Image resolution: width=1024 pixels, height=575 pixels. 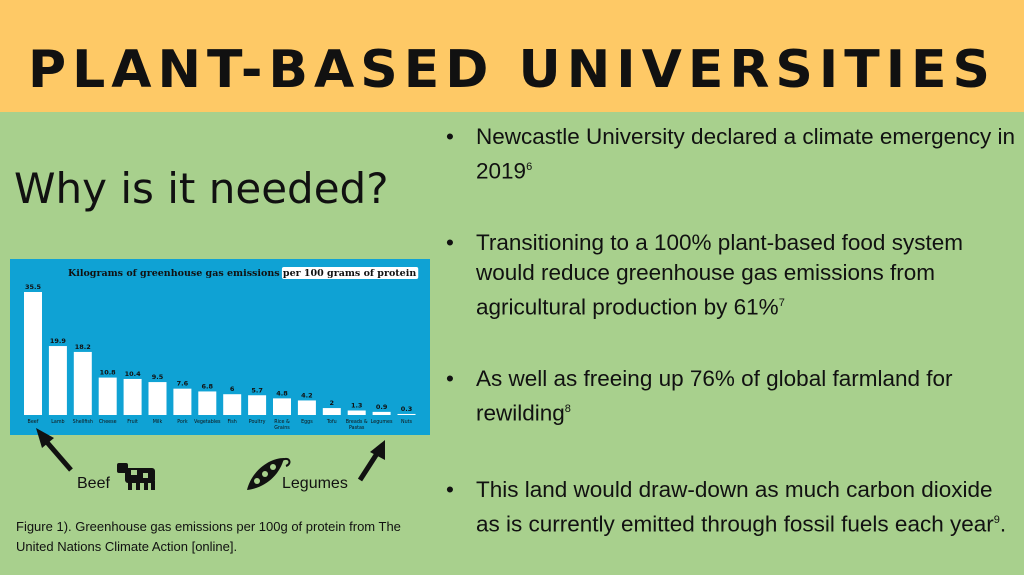 I want to click on chart-title-highlight, so click(x=350, y=273).